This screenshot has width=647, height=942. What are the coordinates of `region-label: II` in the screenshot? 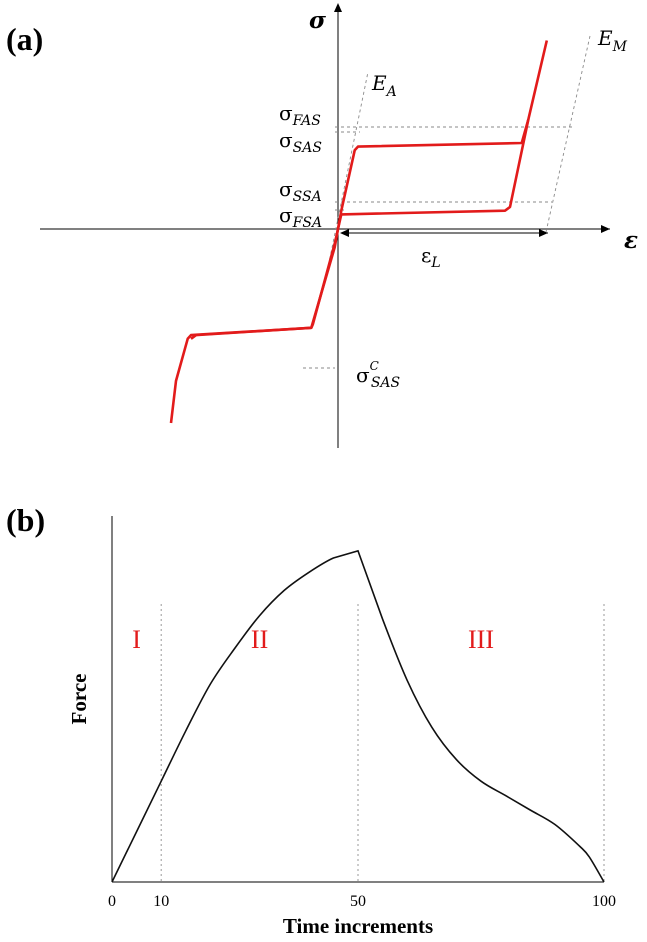 It's located at (259, 639).